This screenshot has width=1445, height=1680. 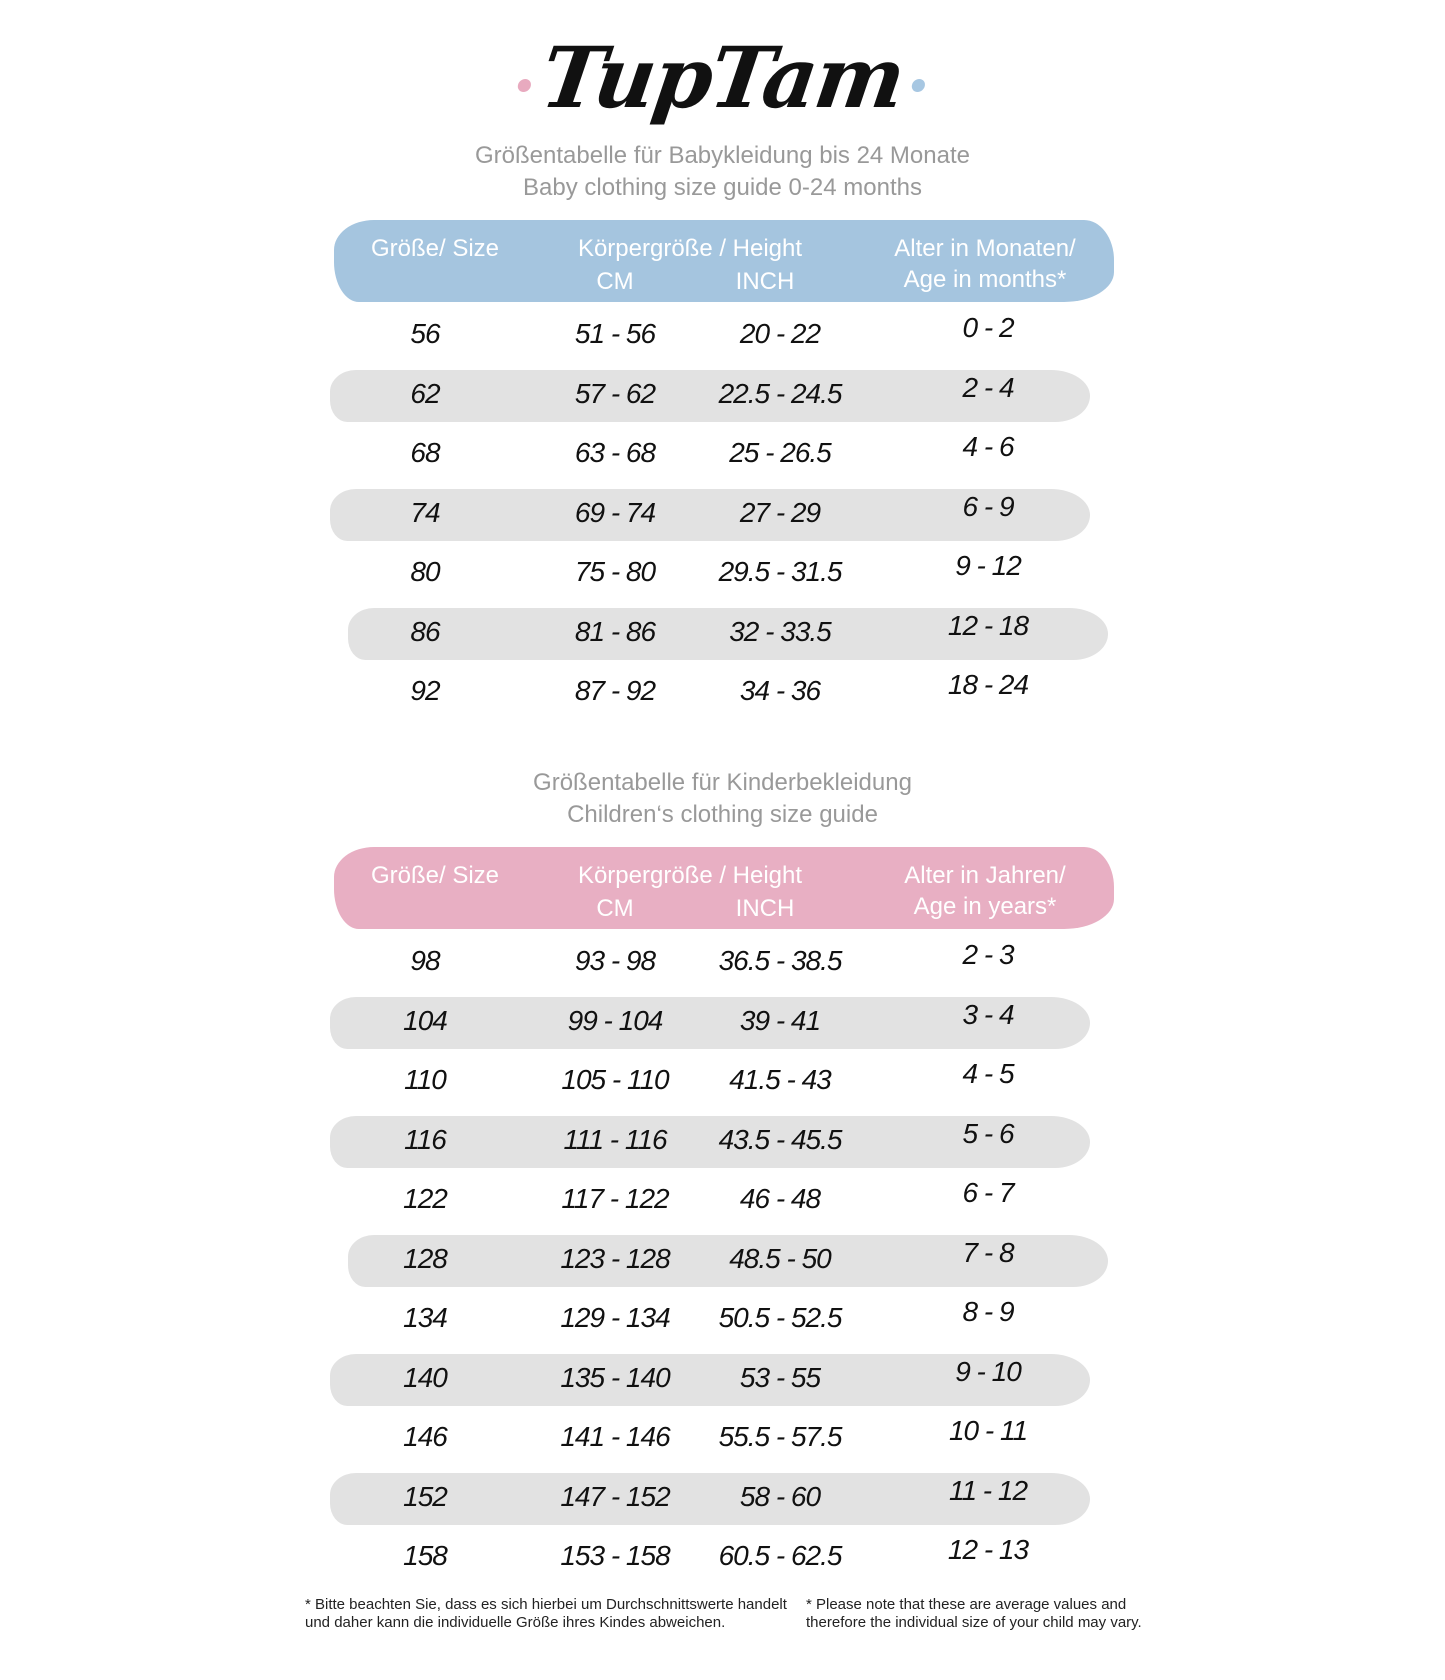 I want to click on cell-age: 2 - 3, so click(x=988, y=954).